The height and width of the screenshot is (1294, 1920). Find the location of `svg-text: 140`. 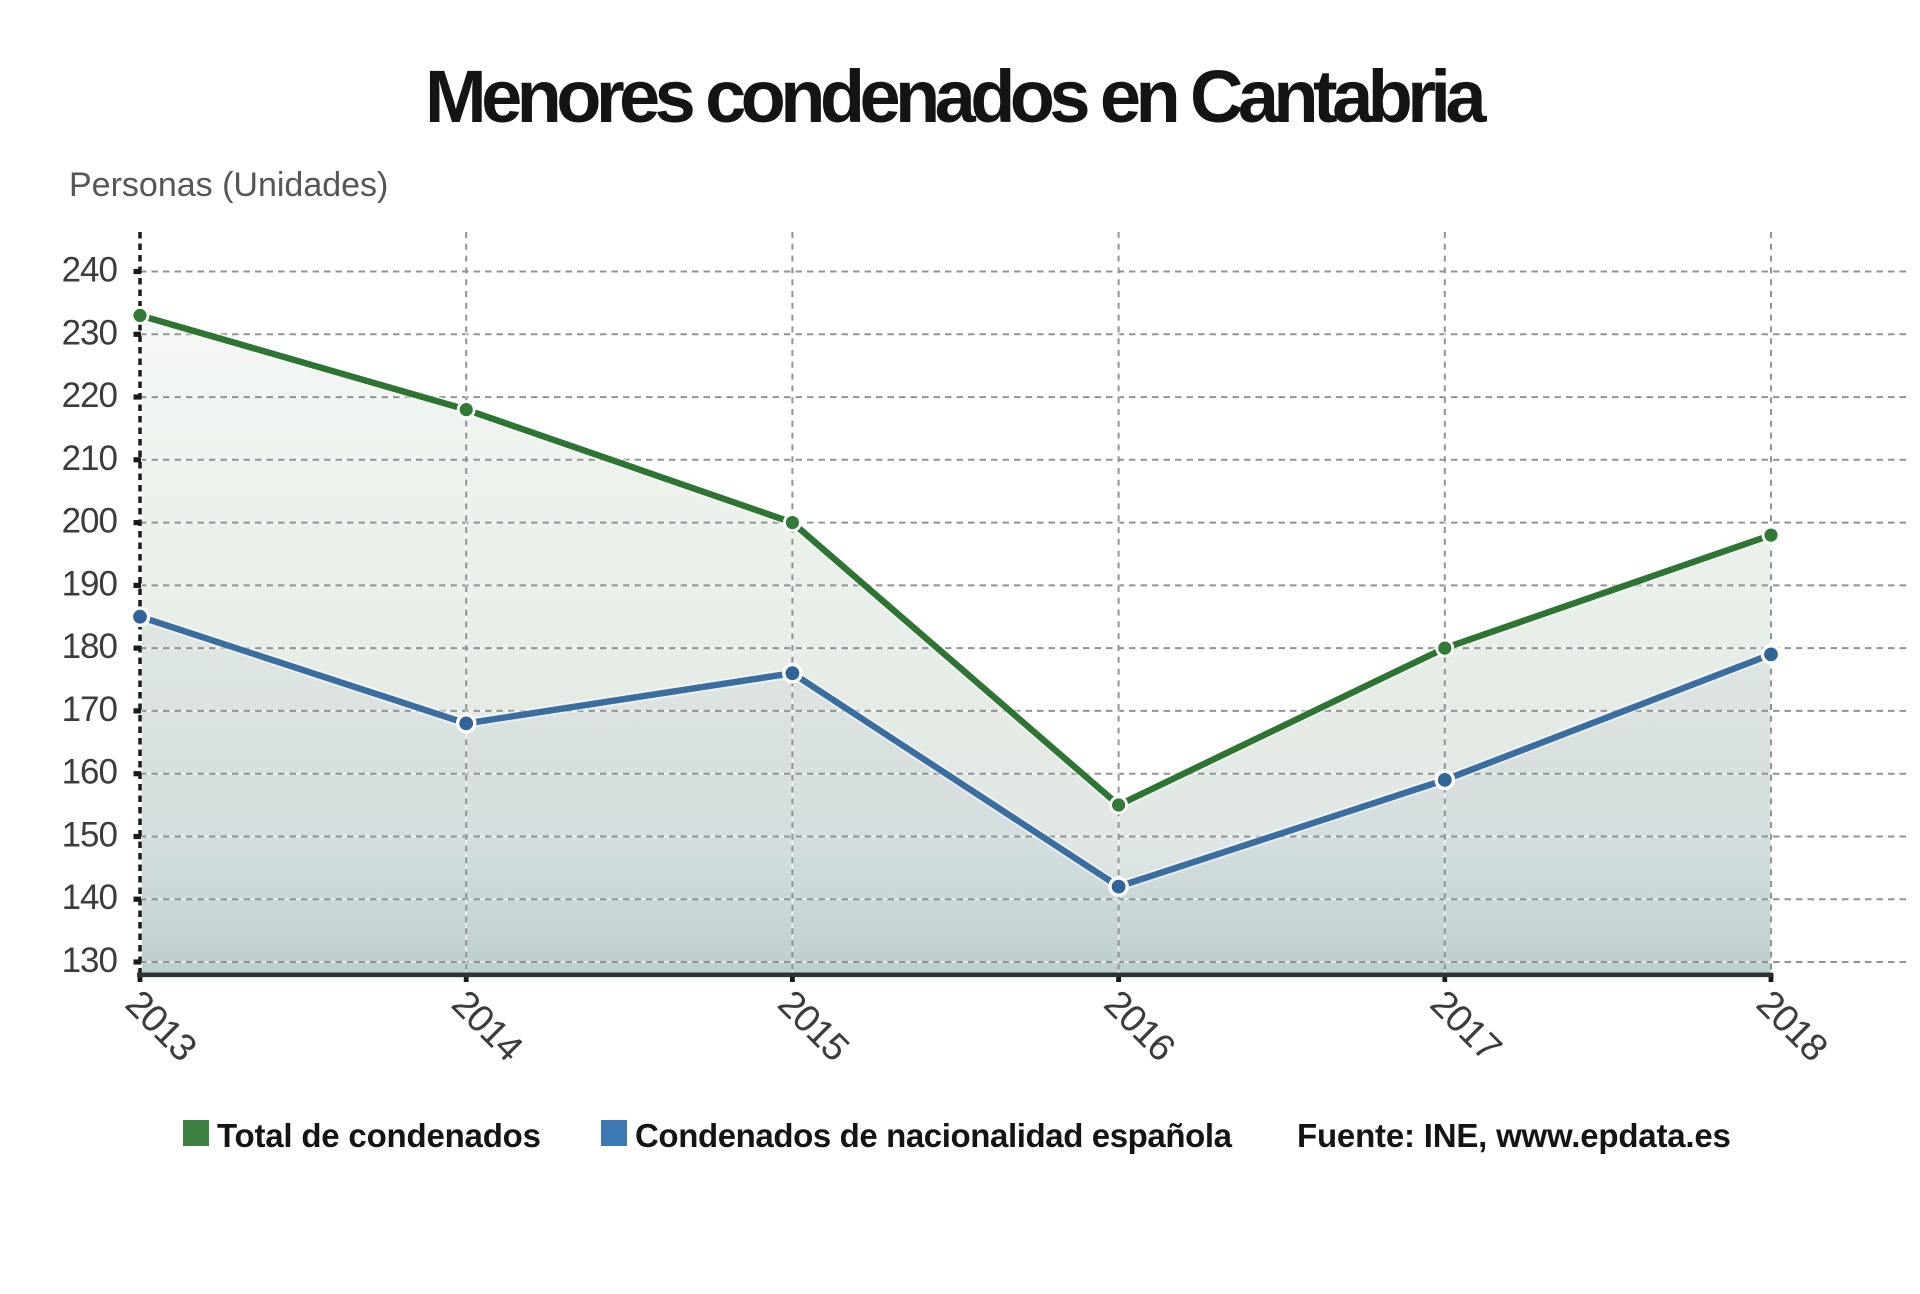

svg-text: 140 is located at coordinates (90, 897).